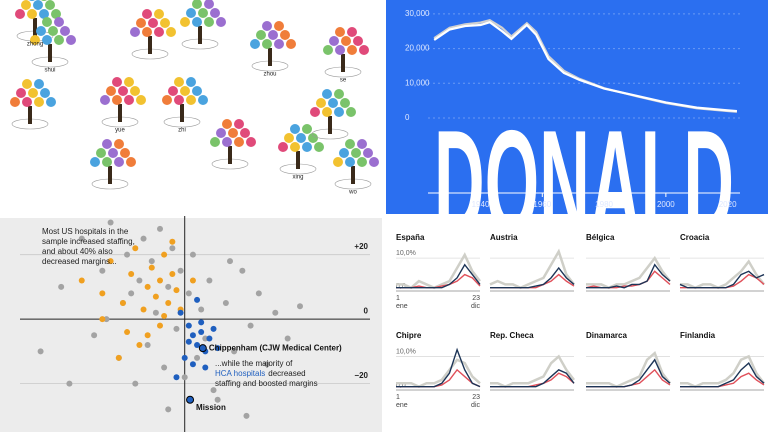  I want to click on x-tick-label: 23, so click(476, 298).